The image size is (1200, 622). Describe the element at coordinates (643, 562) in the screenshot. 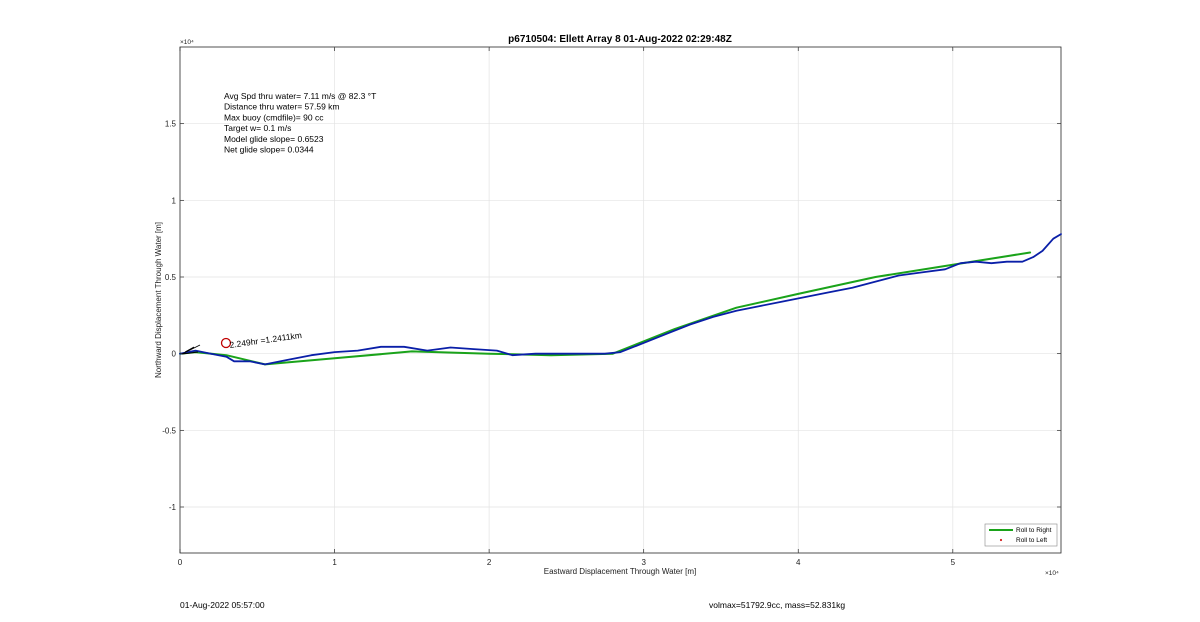

I see `x-tick-label: 3` at that location.